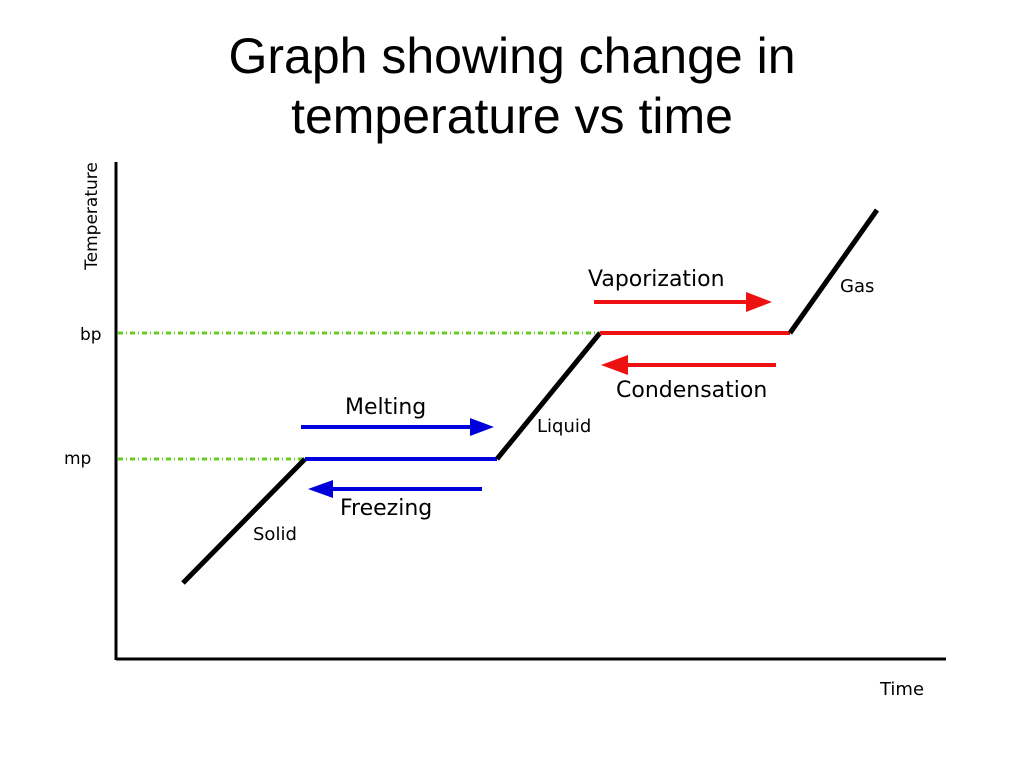 The image size is (1024, 768). I want to click on freezing-label: Freezing, so click(386, 508).